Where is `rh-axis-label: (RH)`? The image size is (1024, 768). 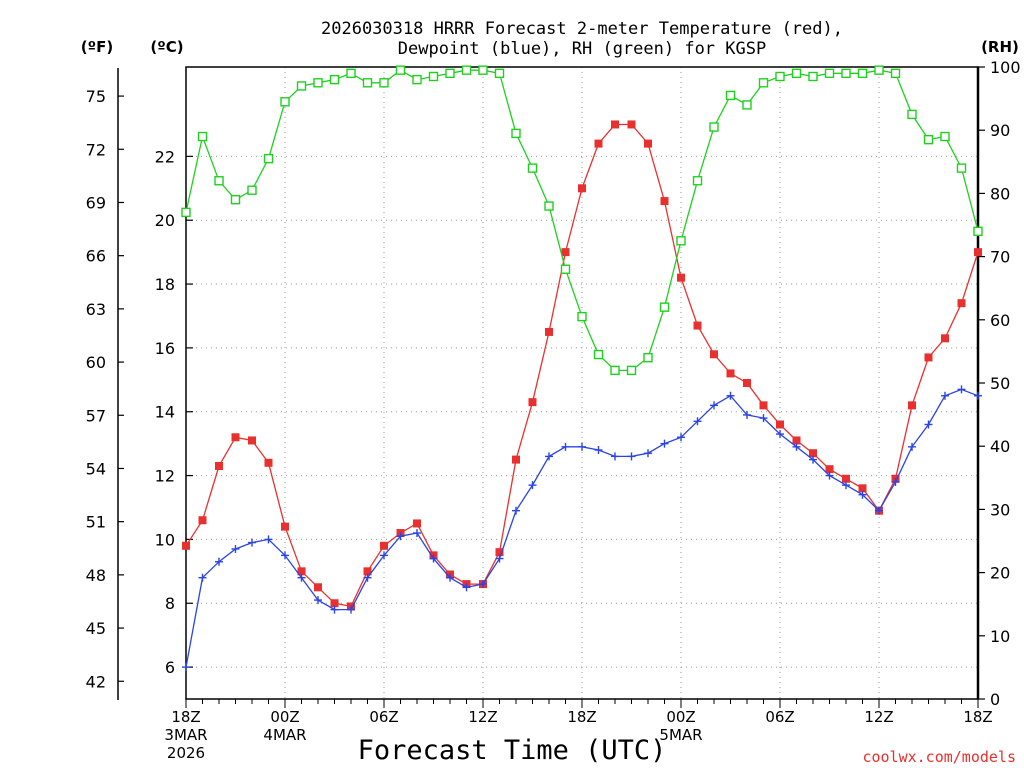 rh-axis-label: (RH) is located at coordinates (1000, 47).